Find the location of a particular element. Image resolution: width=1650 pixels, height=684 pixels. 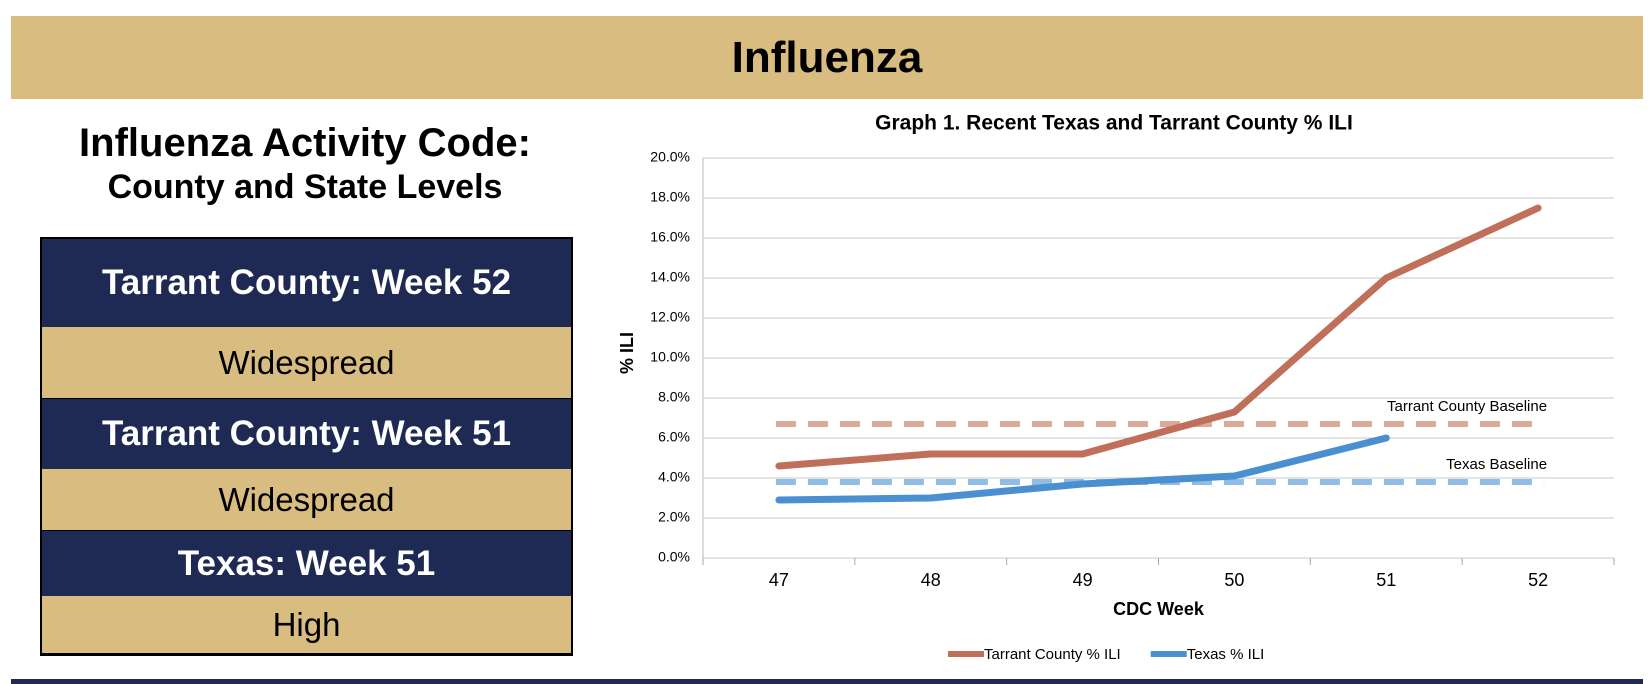

y-tick-label: 14.0% is located at coordinates (670, 277).